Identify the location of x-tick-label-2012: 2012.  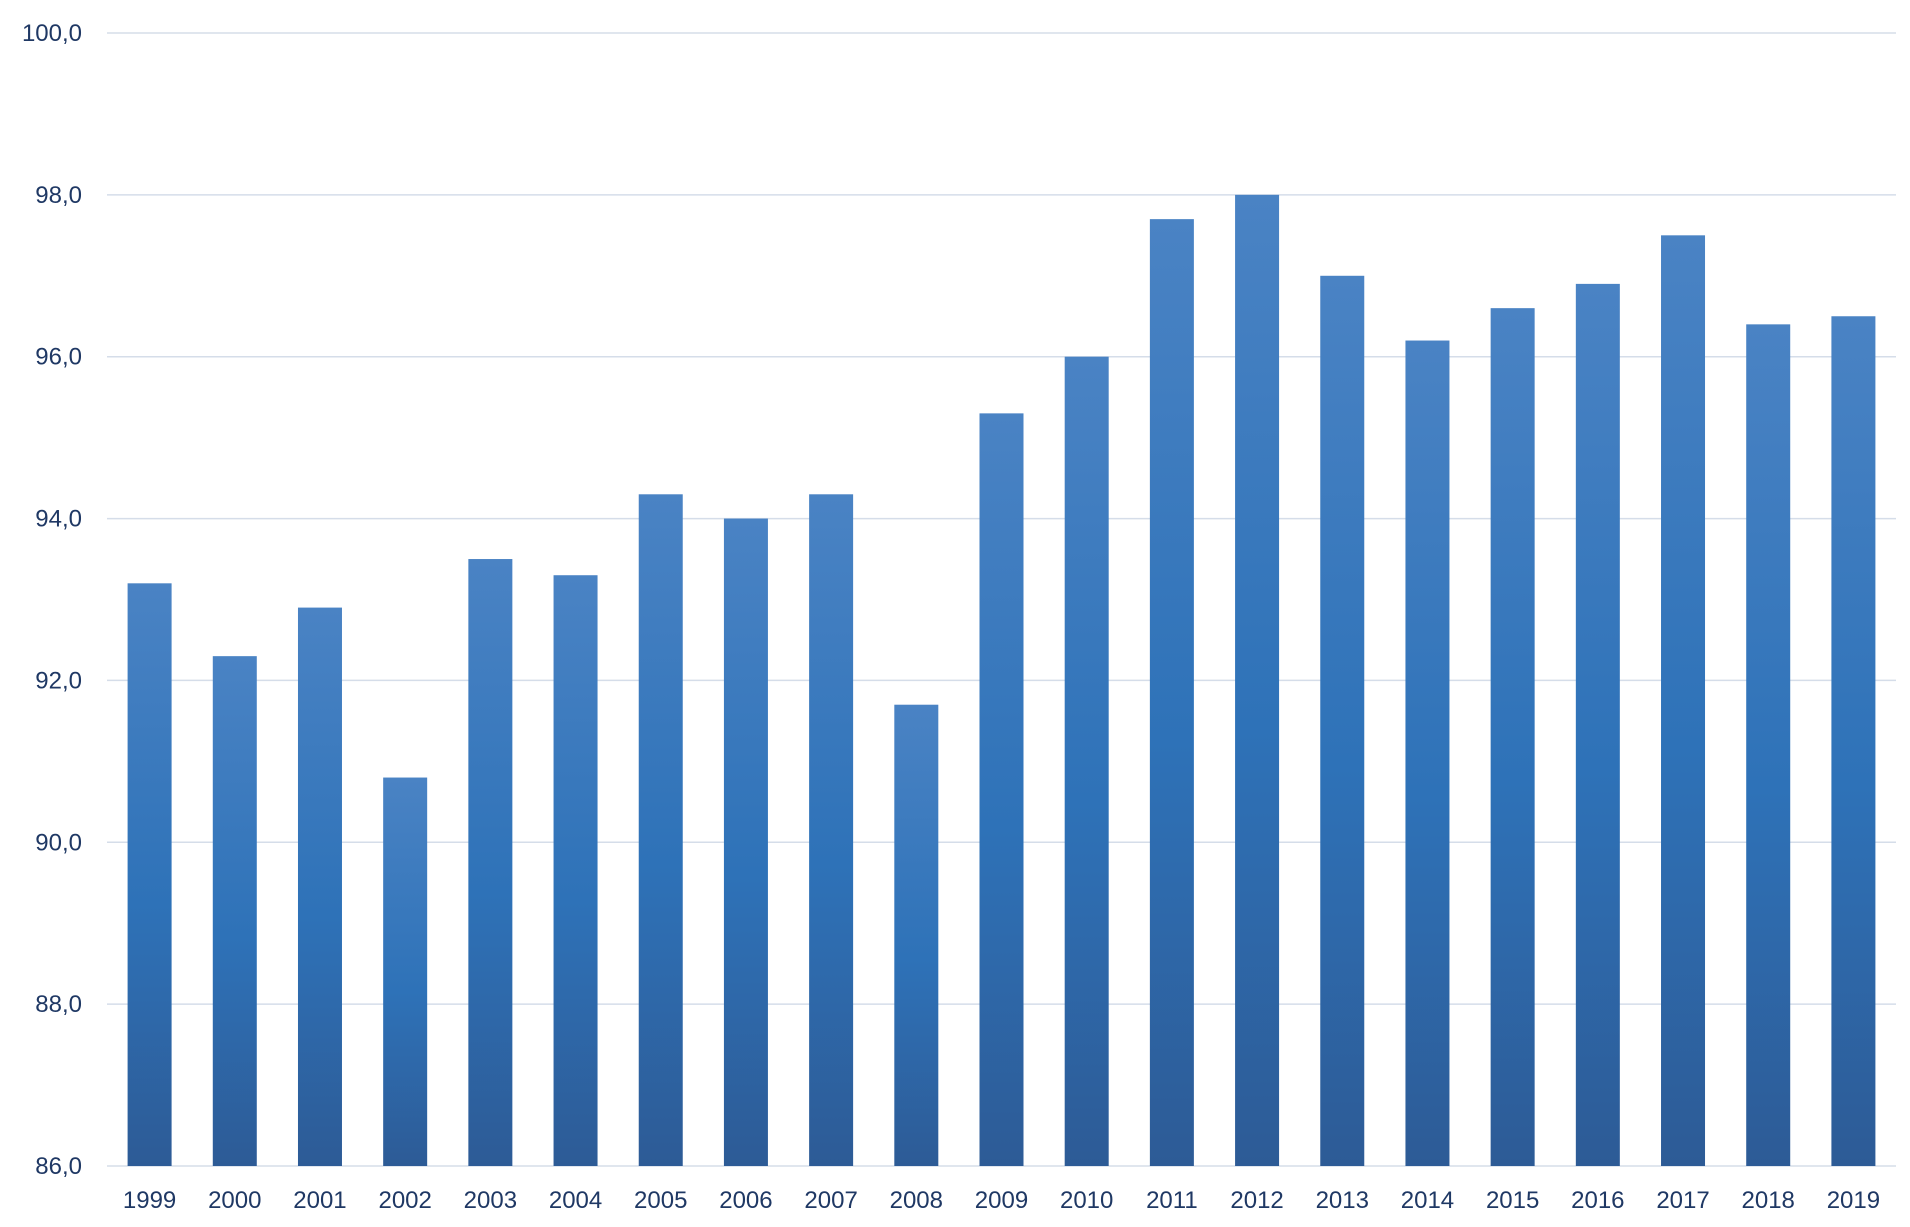
(1256, 1200).